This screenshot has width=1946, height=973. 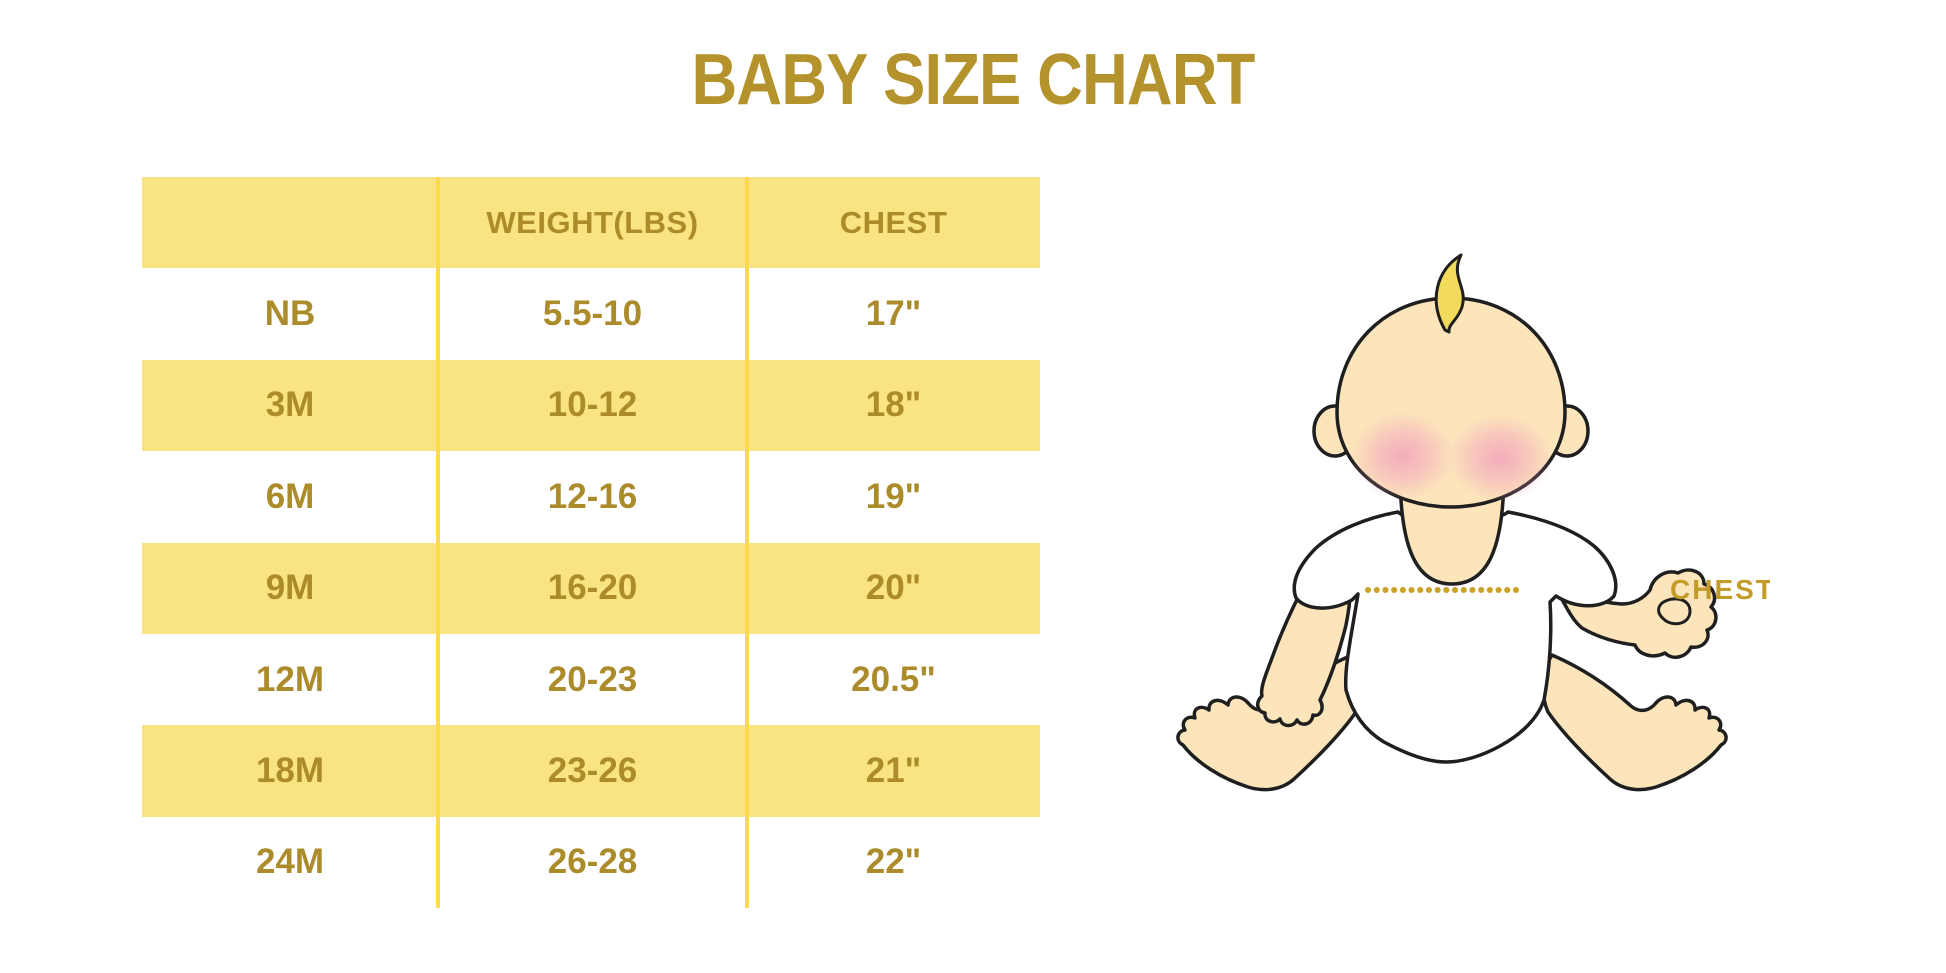 I want to click on weight-cell: 26-28, so click(x=592, y=862).